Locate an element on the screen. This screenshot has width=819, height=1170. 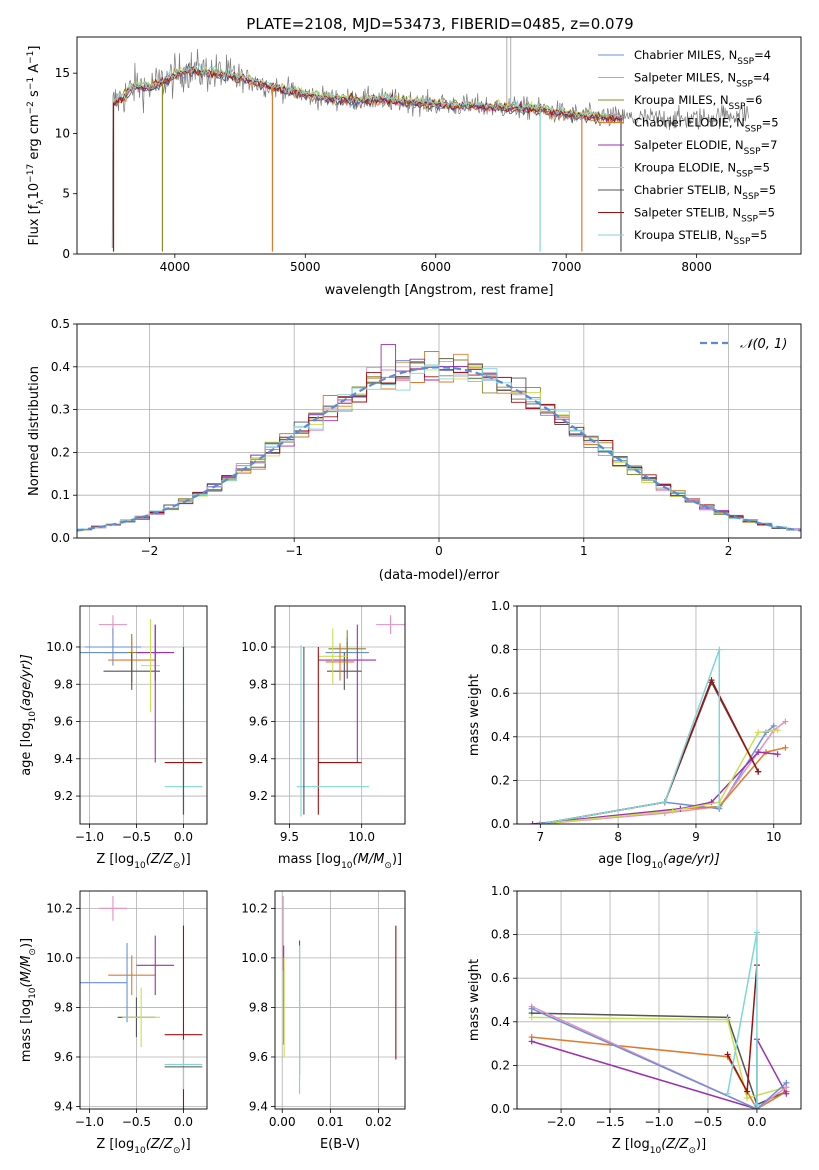
legend-label: Kroupa MILES, NSSP=6 is located at coordinates (698, 102).